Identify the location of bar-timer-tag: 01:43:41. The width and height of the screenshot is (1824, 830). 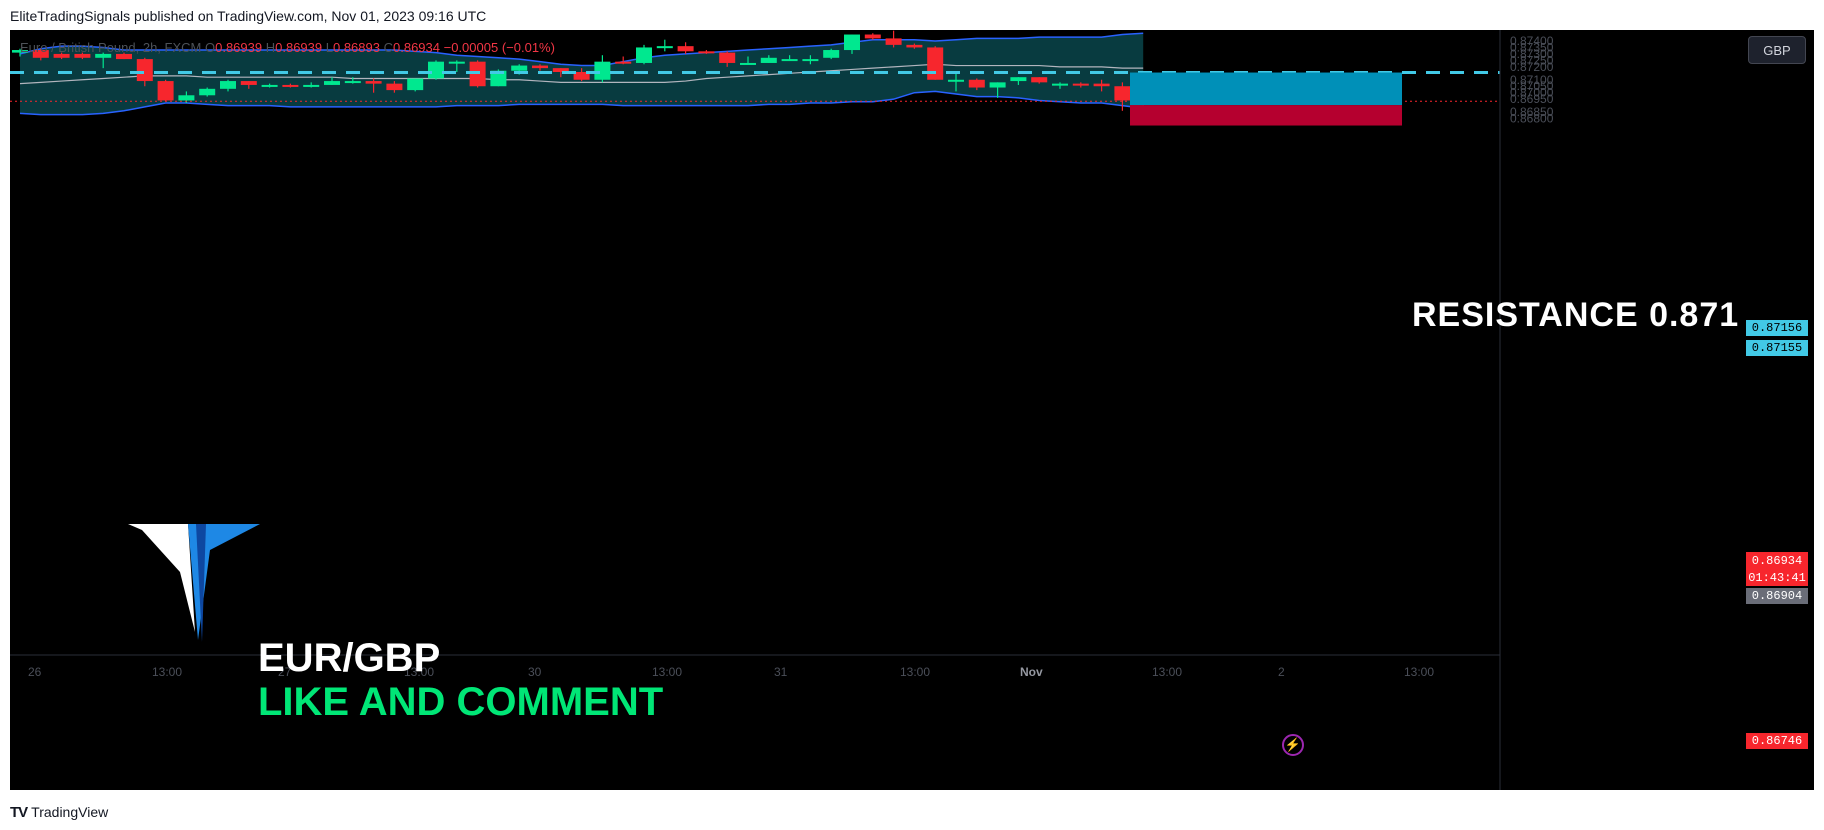
(1777, 577).